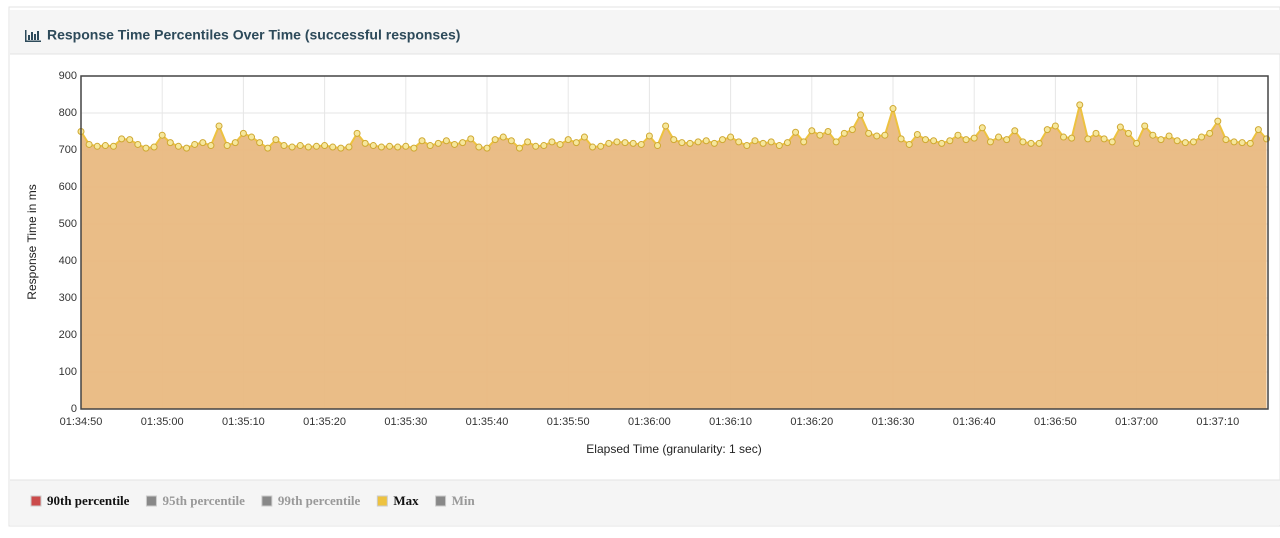  What do you see at coordinates (319, 500) in the screenshot?
I see `legend-label: 99th percentile` at bounding box center [319, 500].